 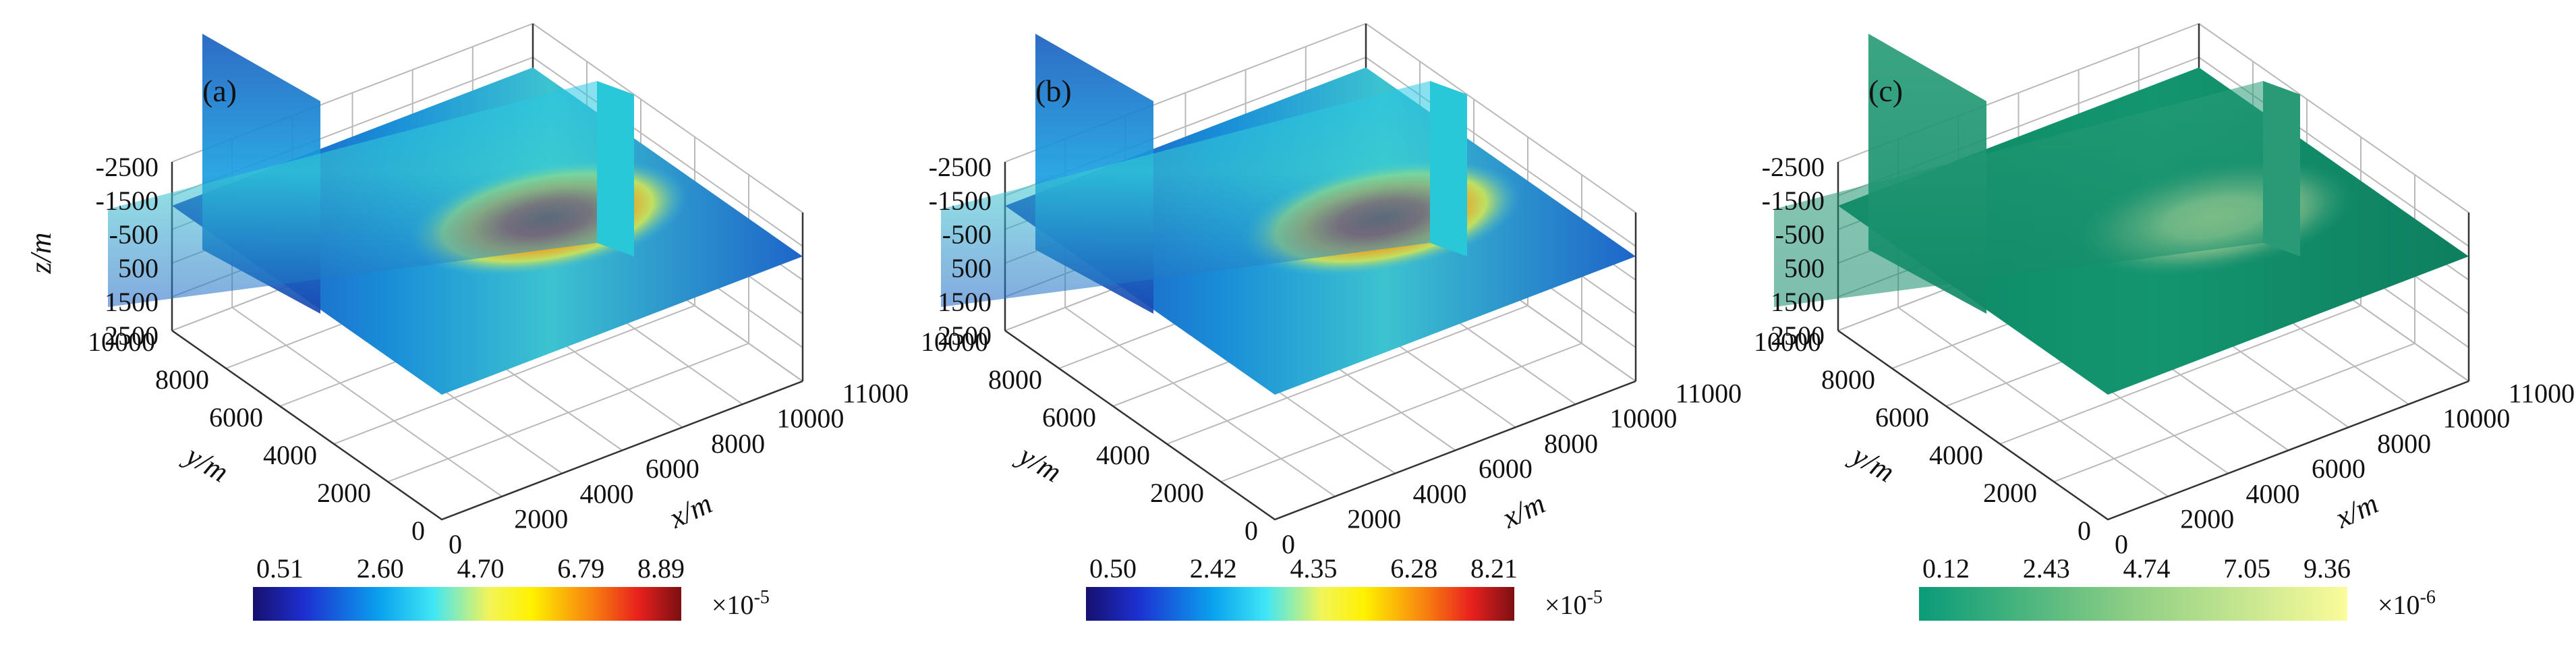 What do you see at coordinates (661, 568) in the screenshot?
I see `colorbar-tick-label: 8.89` at bounding box center [661, 568].